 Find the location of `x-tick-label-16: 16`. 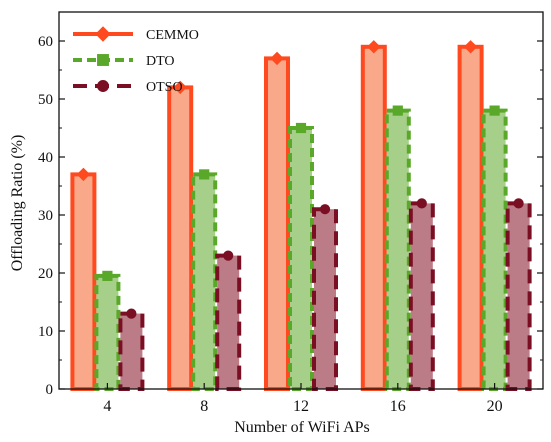

x-tick-label-16: 16 is located at coordinates (398, 406).